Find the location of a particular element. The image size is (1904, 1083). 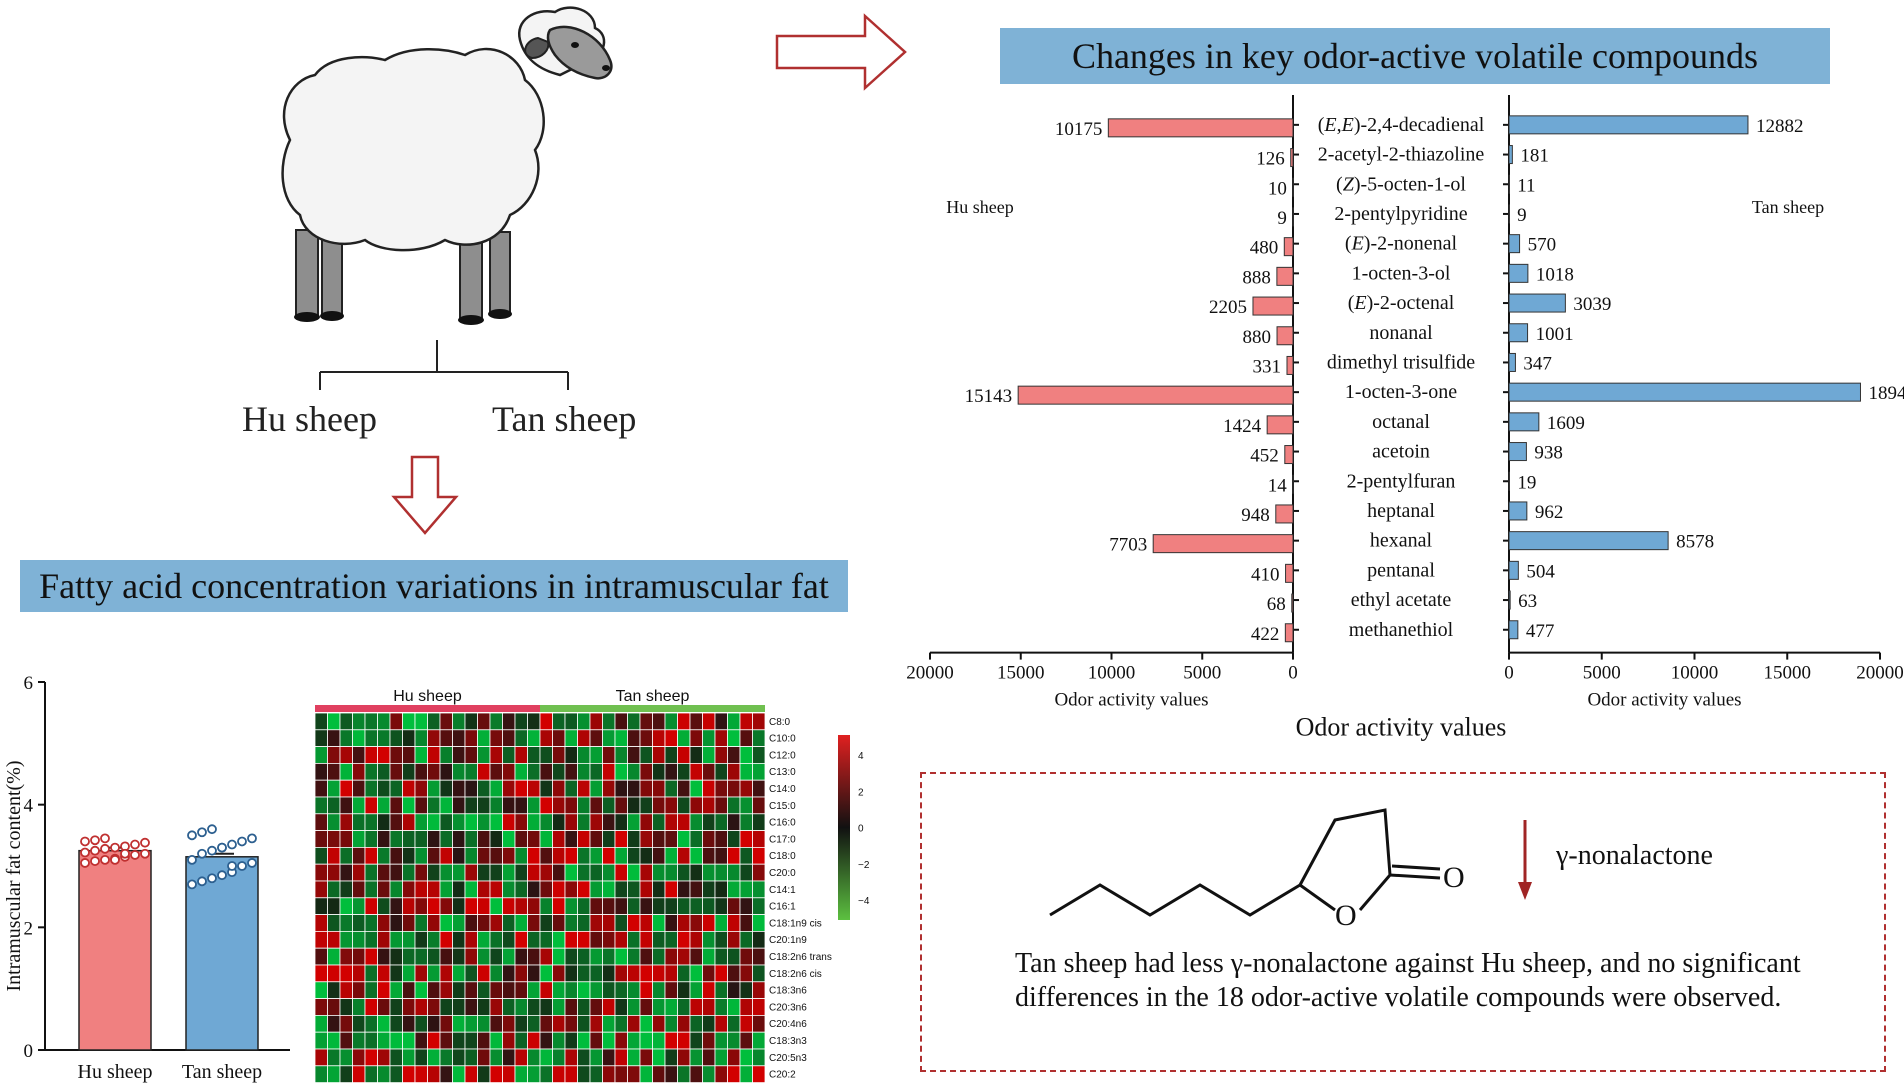

fat-y-tick-label: 0 is located at coordinates (29, 1051).